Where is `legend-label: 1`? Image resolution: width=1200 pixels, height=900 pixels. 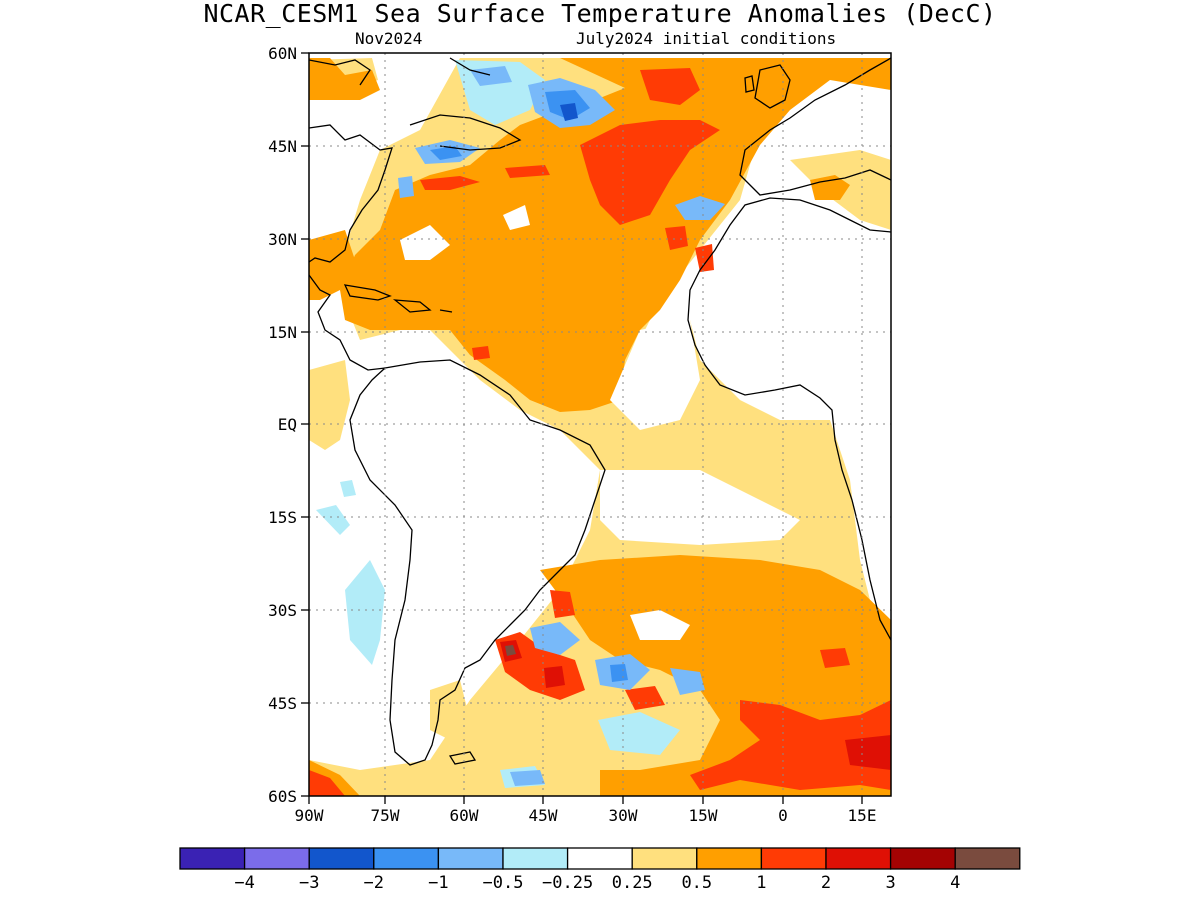 legend-label: 1 is located at coordinates (761, 883).